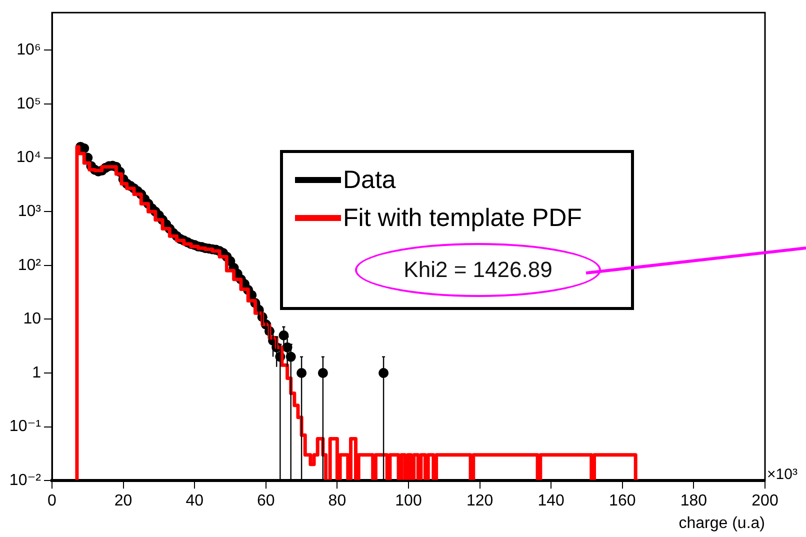 Image resolution: width=806 pixels, height=537 pixels. Describe the element at coordinates (37, 373) in the screenshot. I see `y-tick-label: 1` at that location.